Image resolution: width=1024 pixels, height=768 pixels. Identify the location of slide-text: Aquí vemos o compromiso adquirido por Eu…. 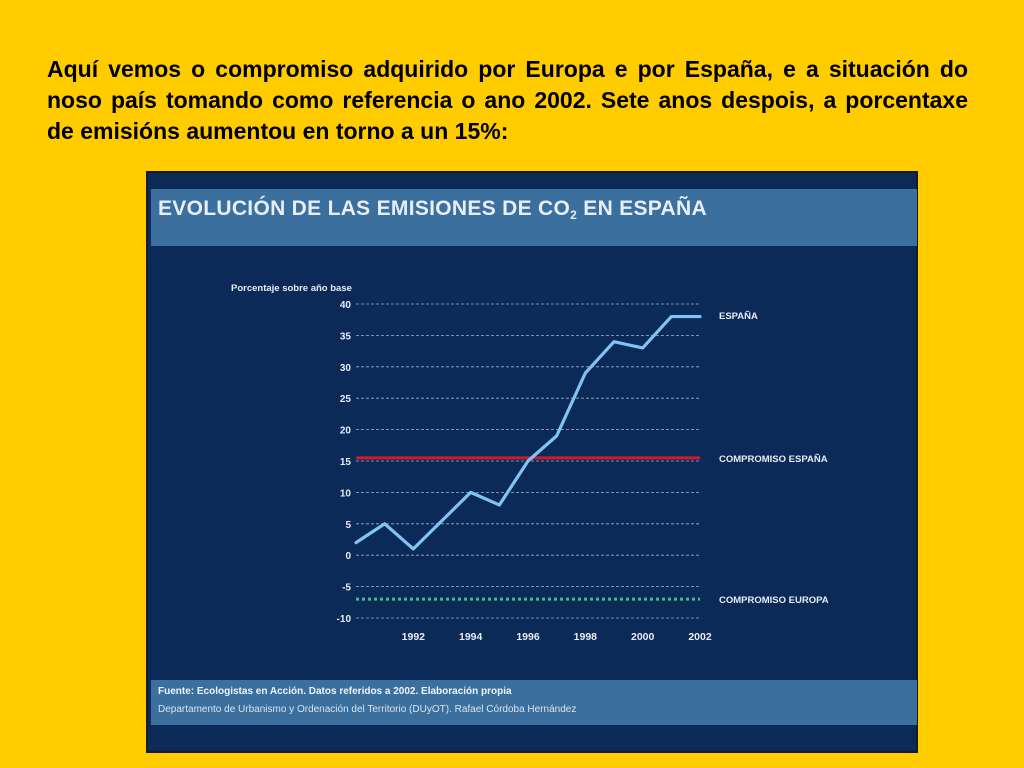
(507, 100).